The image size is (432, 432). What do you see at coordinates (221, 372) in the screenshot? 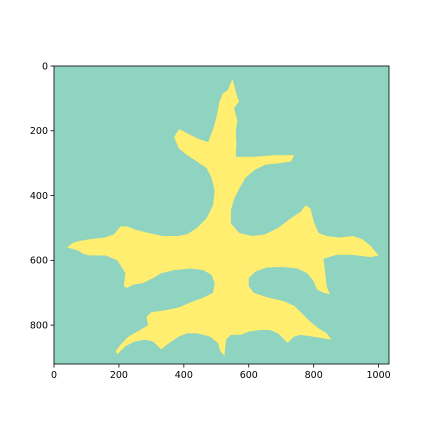
I see `x-axis: 0 200 400 600 800 1000` at bounding box center [221, 372].